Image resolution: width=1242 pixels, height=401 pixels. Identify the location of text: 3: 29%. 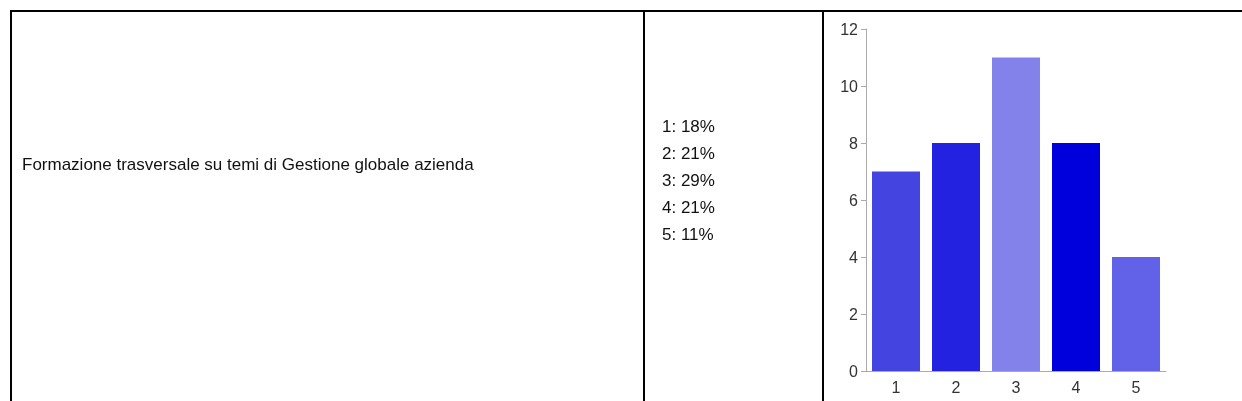
(688, 181).